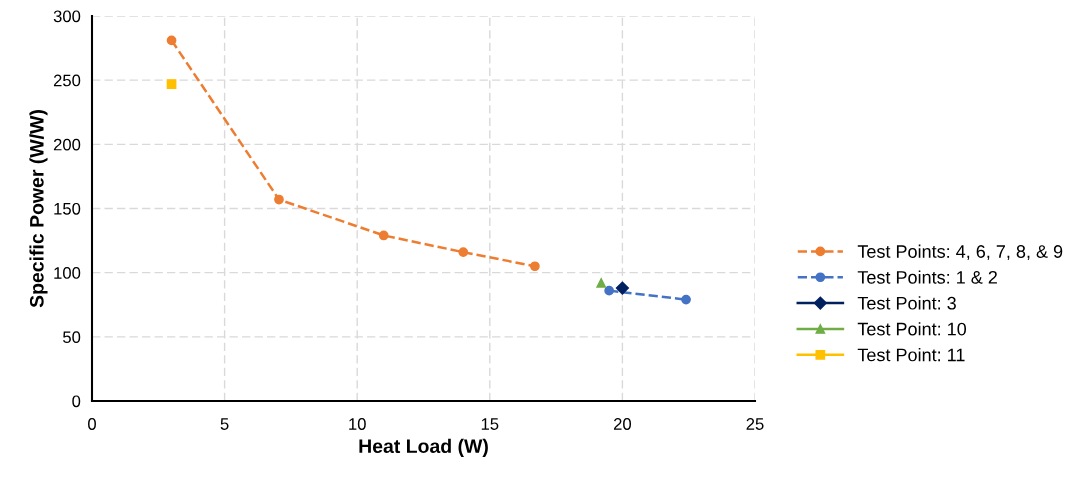 The height and width of the screenshot is (486, 1070). What do you see at coordinates (755, 424) in the screenshot?
I see `x-tick-label: 25` at bounding box center [755, 424].